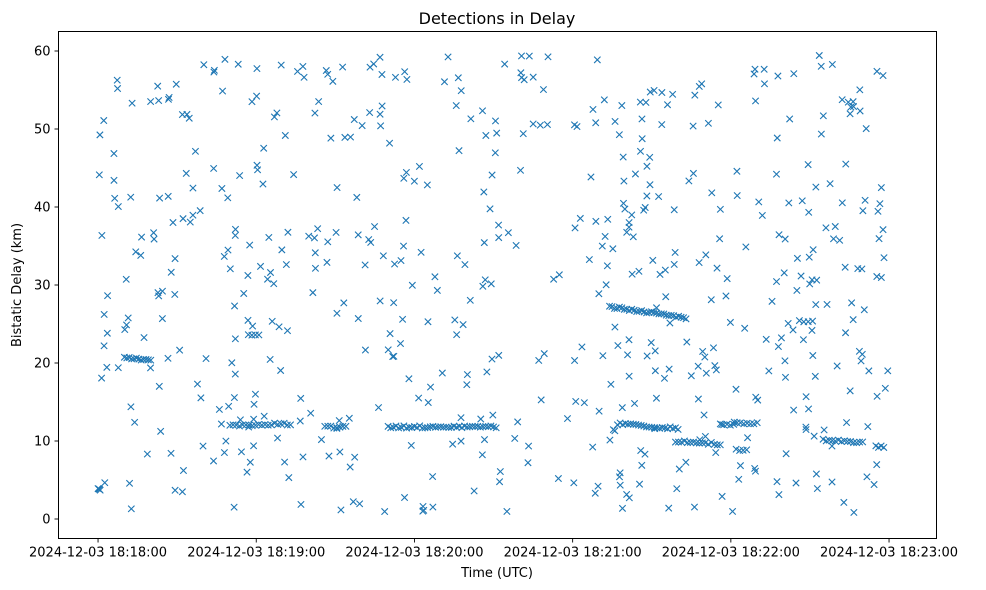  I want to click on x-tick-label-1: 2024-12-03 18:19:00, so click(256, 553).